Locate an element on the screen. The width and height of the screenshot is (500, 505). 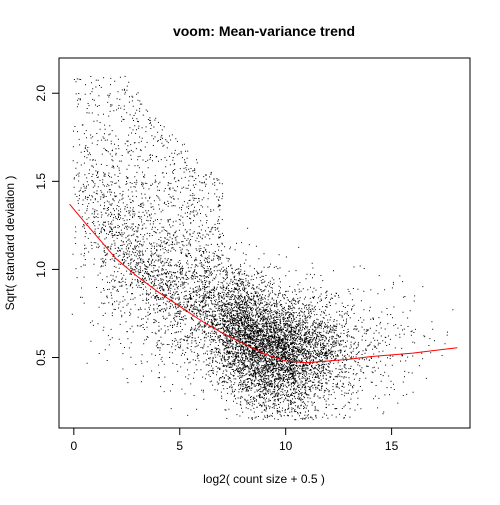
x-axis: 0 5 10 15 is located at coordinates (234, 440).